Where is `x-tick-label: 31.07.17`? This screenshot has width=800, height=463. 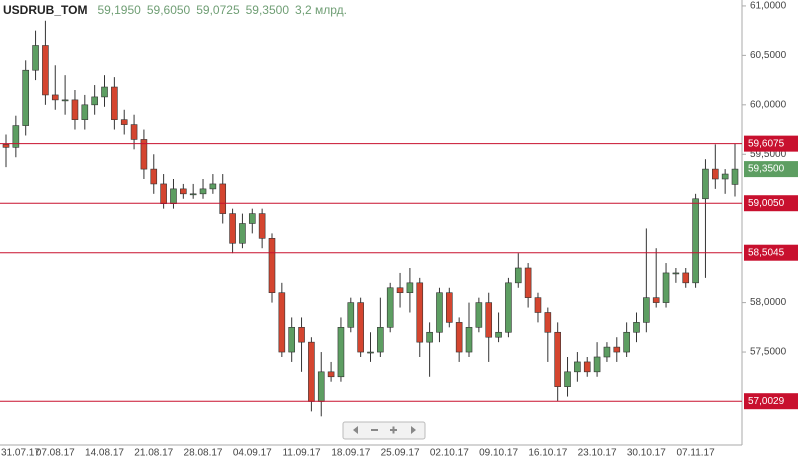 x-tick-label: 31.07.17 is located at coordinates (20, 453).